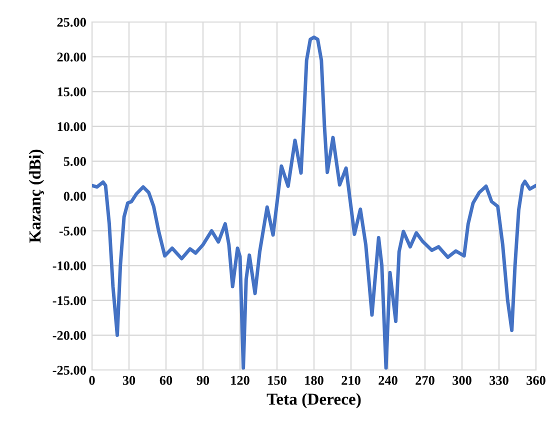  I want to click on x-tick-label: 60, so click(166, 380).